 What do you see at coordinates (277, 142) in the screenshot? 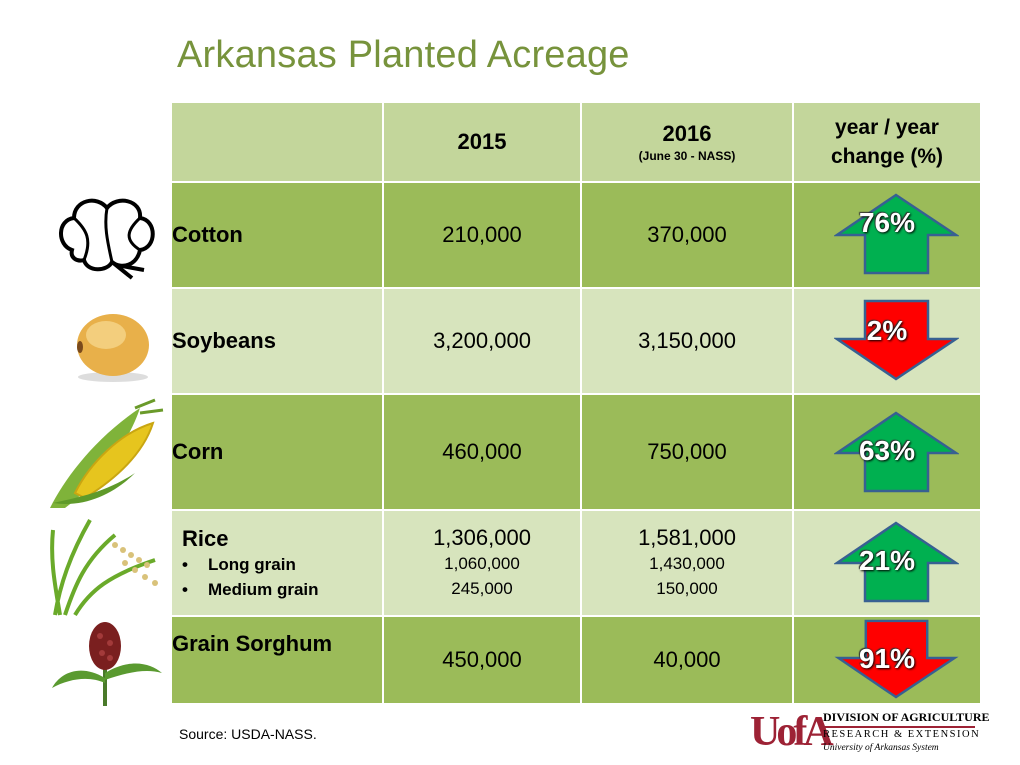
I see `header-blank` at bounding box center [277, 142].